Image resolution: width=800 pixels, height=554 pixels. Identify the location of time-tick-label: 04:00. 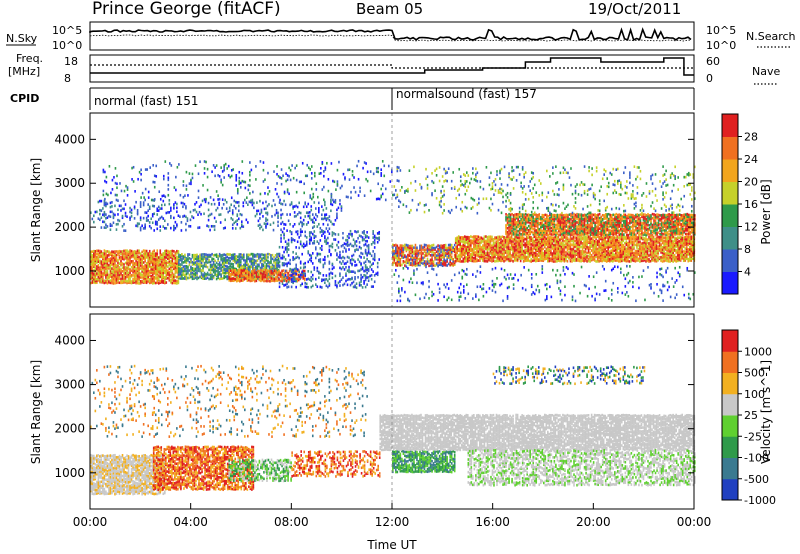
(190, 522).